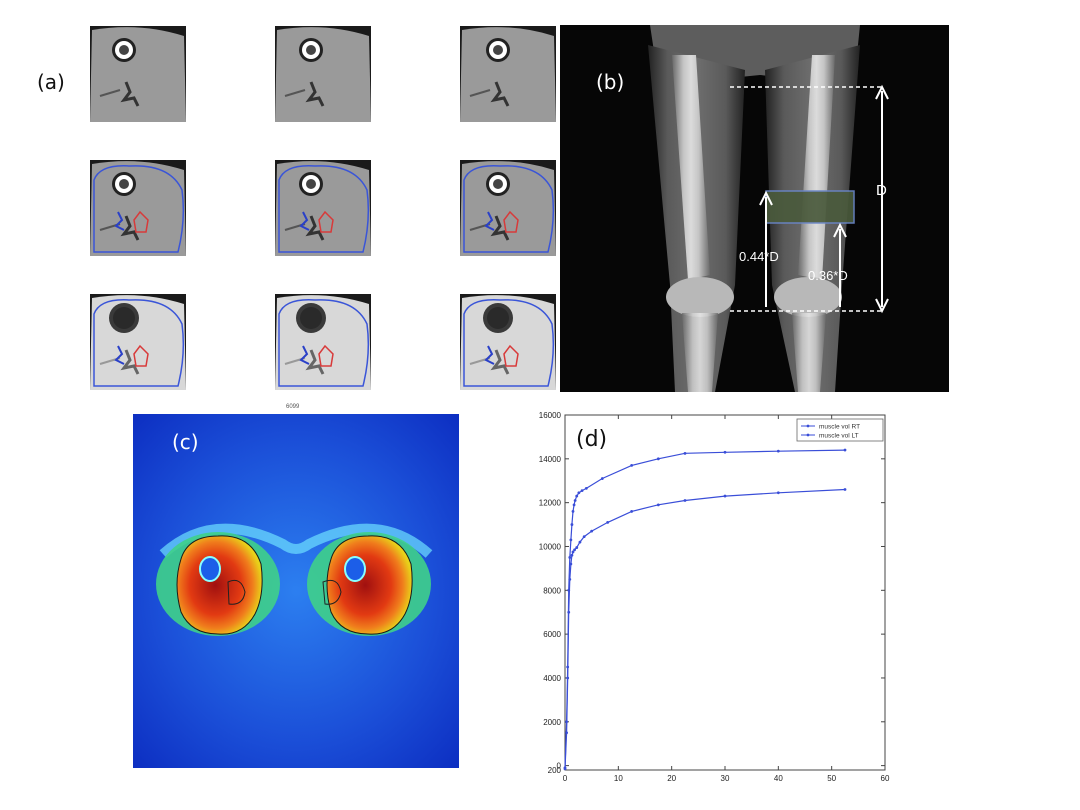  Describe the element at coordinates (831, 778) in the screenshot. I see `x-tick-label: 50` at that location.